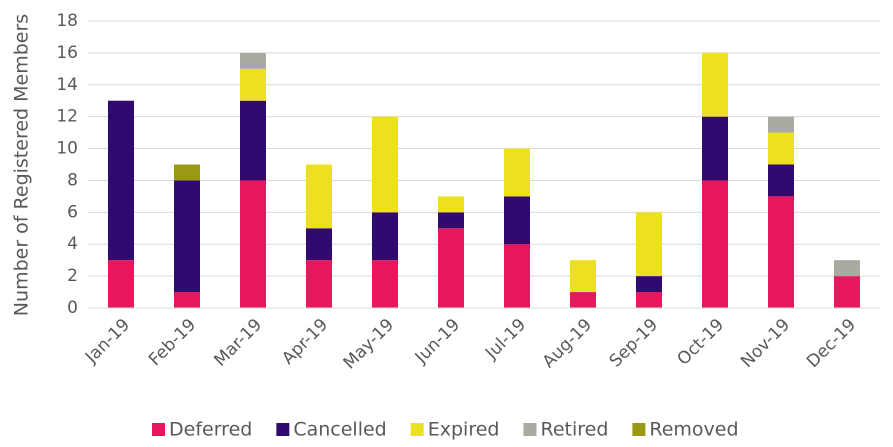  Describe the element at coordinates (67, 21) in the screenshot. I see `y-tick-label: 18` at that location.